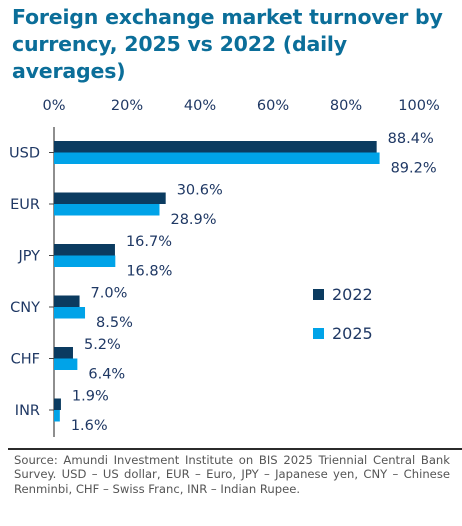 This screenshot has height=526, width=462. What do you see at coordinates (85, 261) in the screenshot?
I see `bar-jpy-2025` at bounding box center [85, 261].